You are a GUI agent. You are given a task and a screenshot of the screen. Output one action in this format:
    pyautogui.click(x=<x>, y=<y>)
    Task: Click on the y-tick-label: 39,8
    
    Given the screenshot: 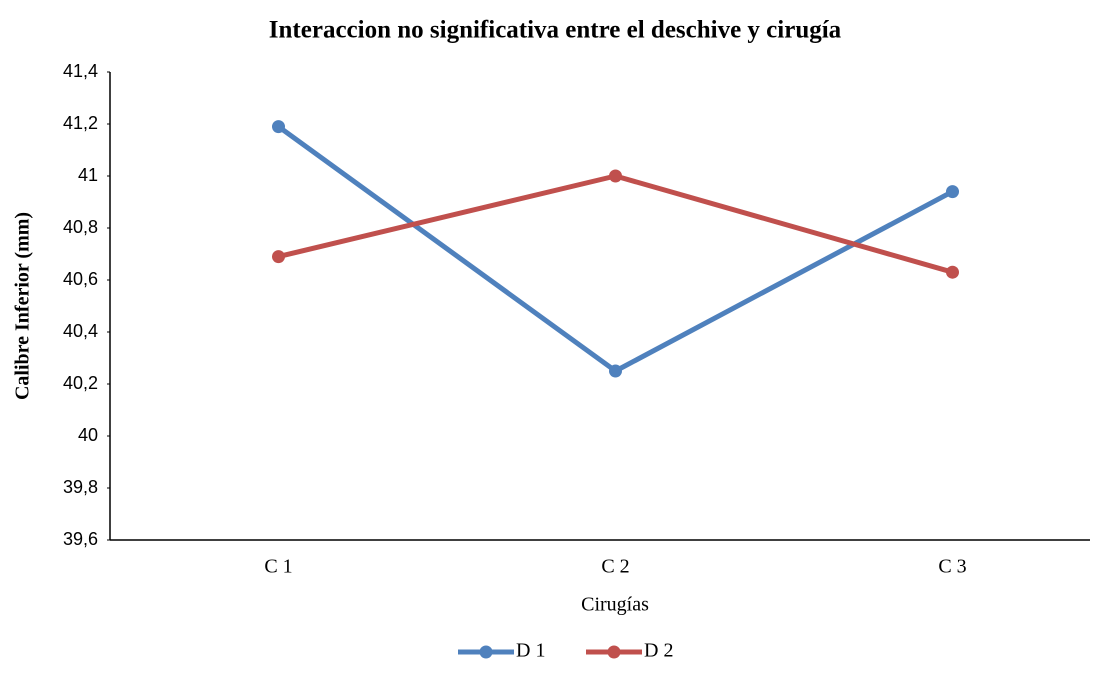 What is the action you would take?
    pyautogui.click(x=80, y=487)
    